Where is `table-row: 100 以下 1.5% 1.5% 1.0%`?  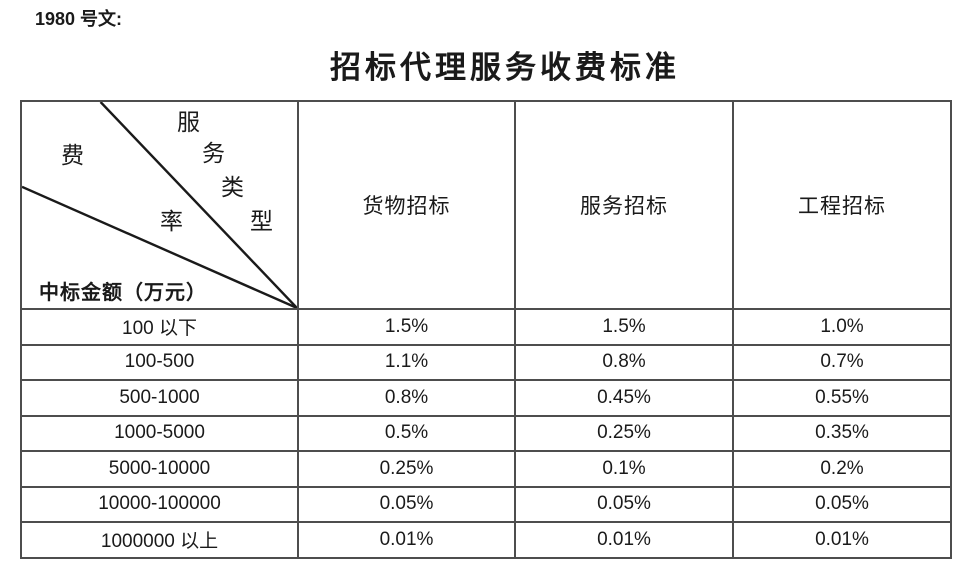
table-row: 100 以下 1.5% 1.5% 1.0% is located at coordinates (486, 327).